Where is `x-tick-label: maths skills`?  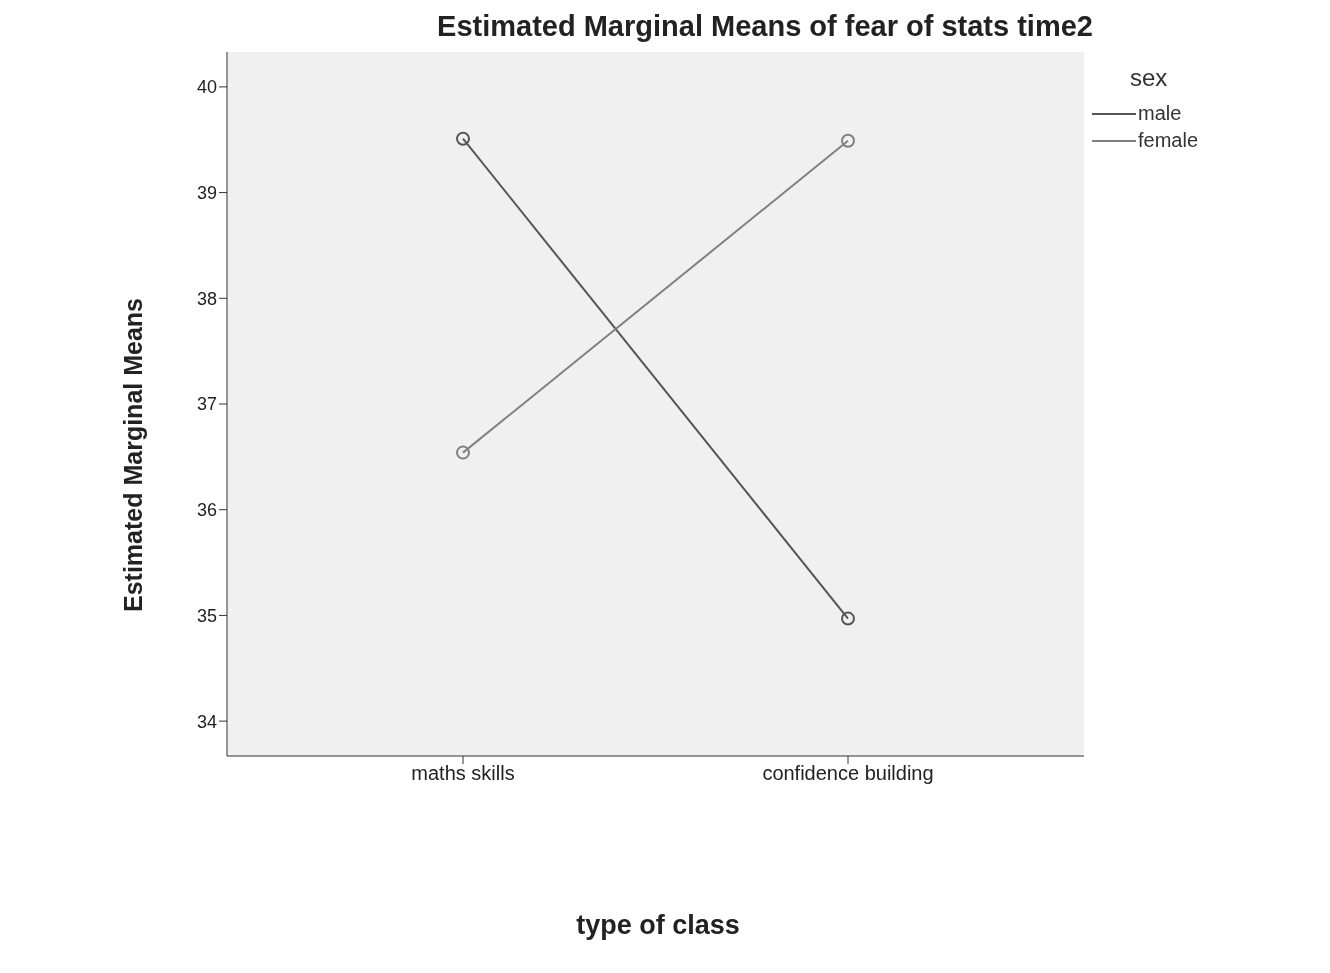
x-tick-label: maths skills is located at coordinates (463, 773).